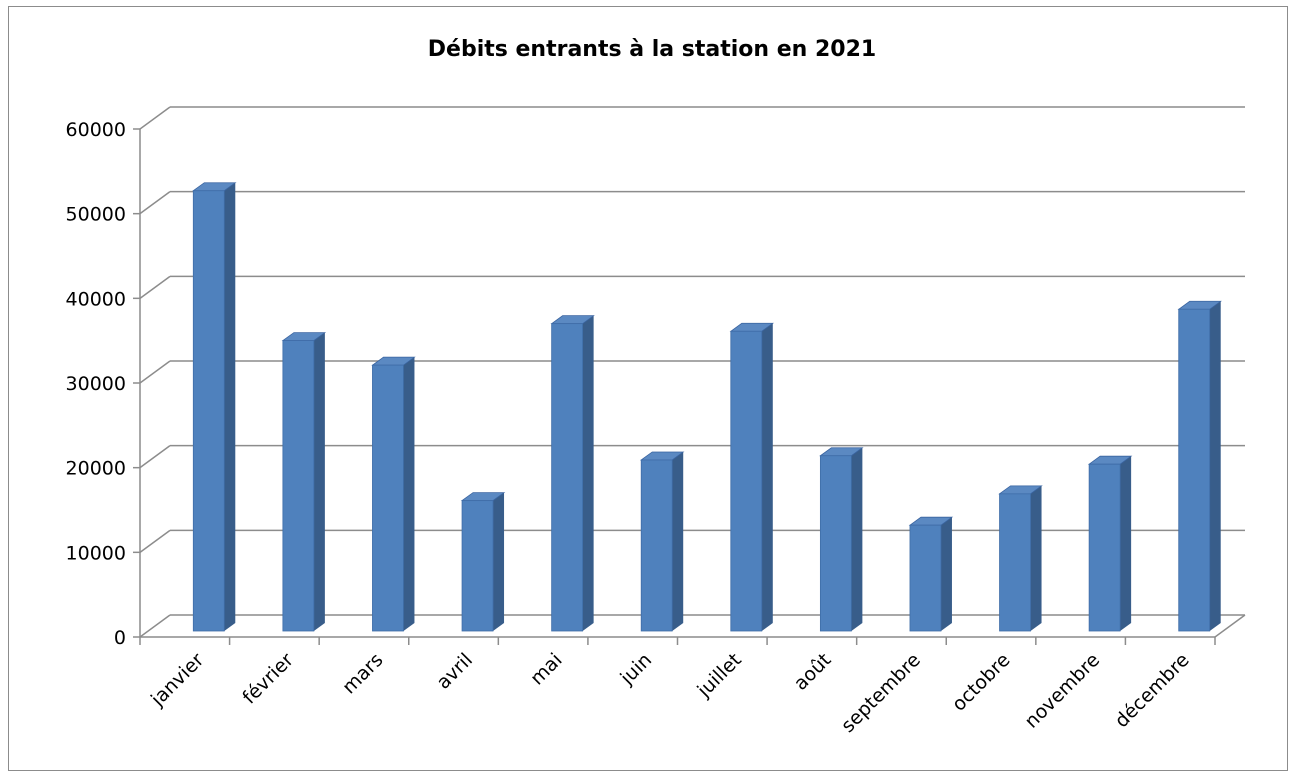 The height and width of the screenshot is (778, 1297). What do you see at coordinates (1063, 691) in the screenshot?
I see `x-tick-label: novembre` at bounding box center [1063, 691].